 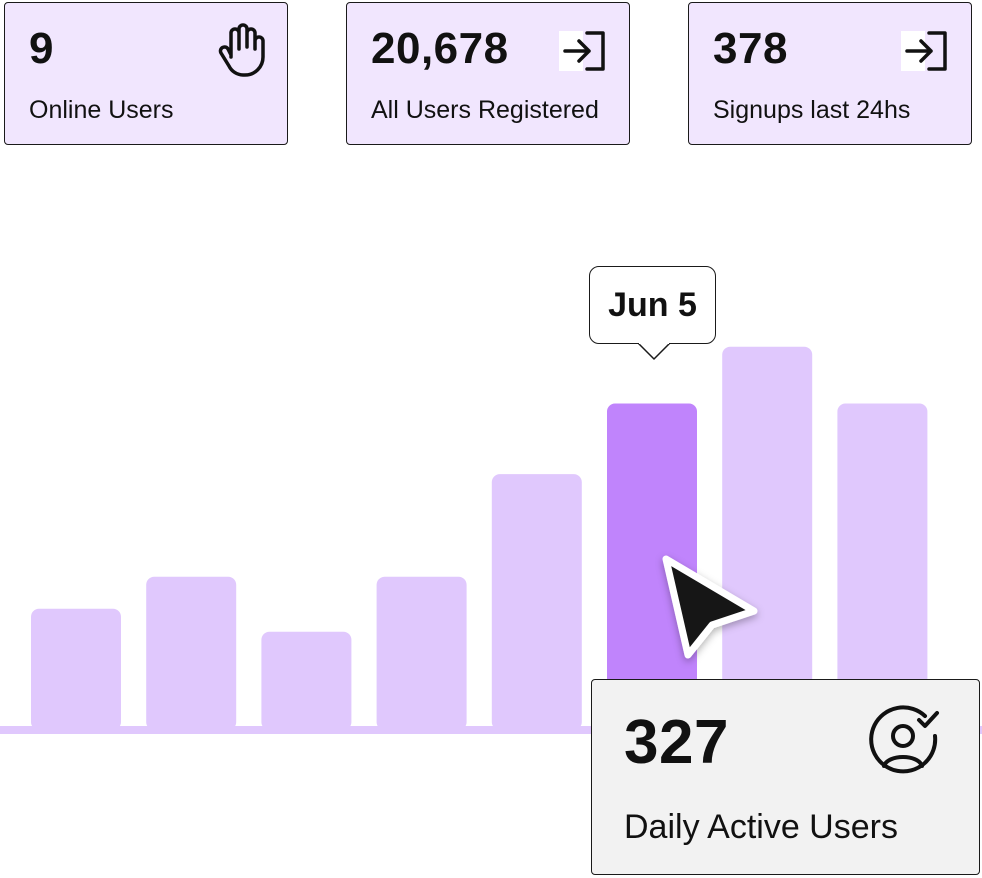 What do you see at coordinates (761, 827) in the screenshot?
I see `daily-active-users-label: Daily Active Users` at bounding box center [761, 827].